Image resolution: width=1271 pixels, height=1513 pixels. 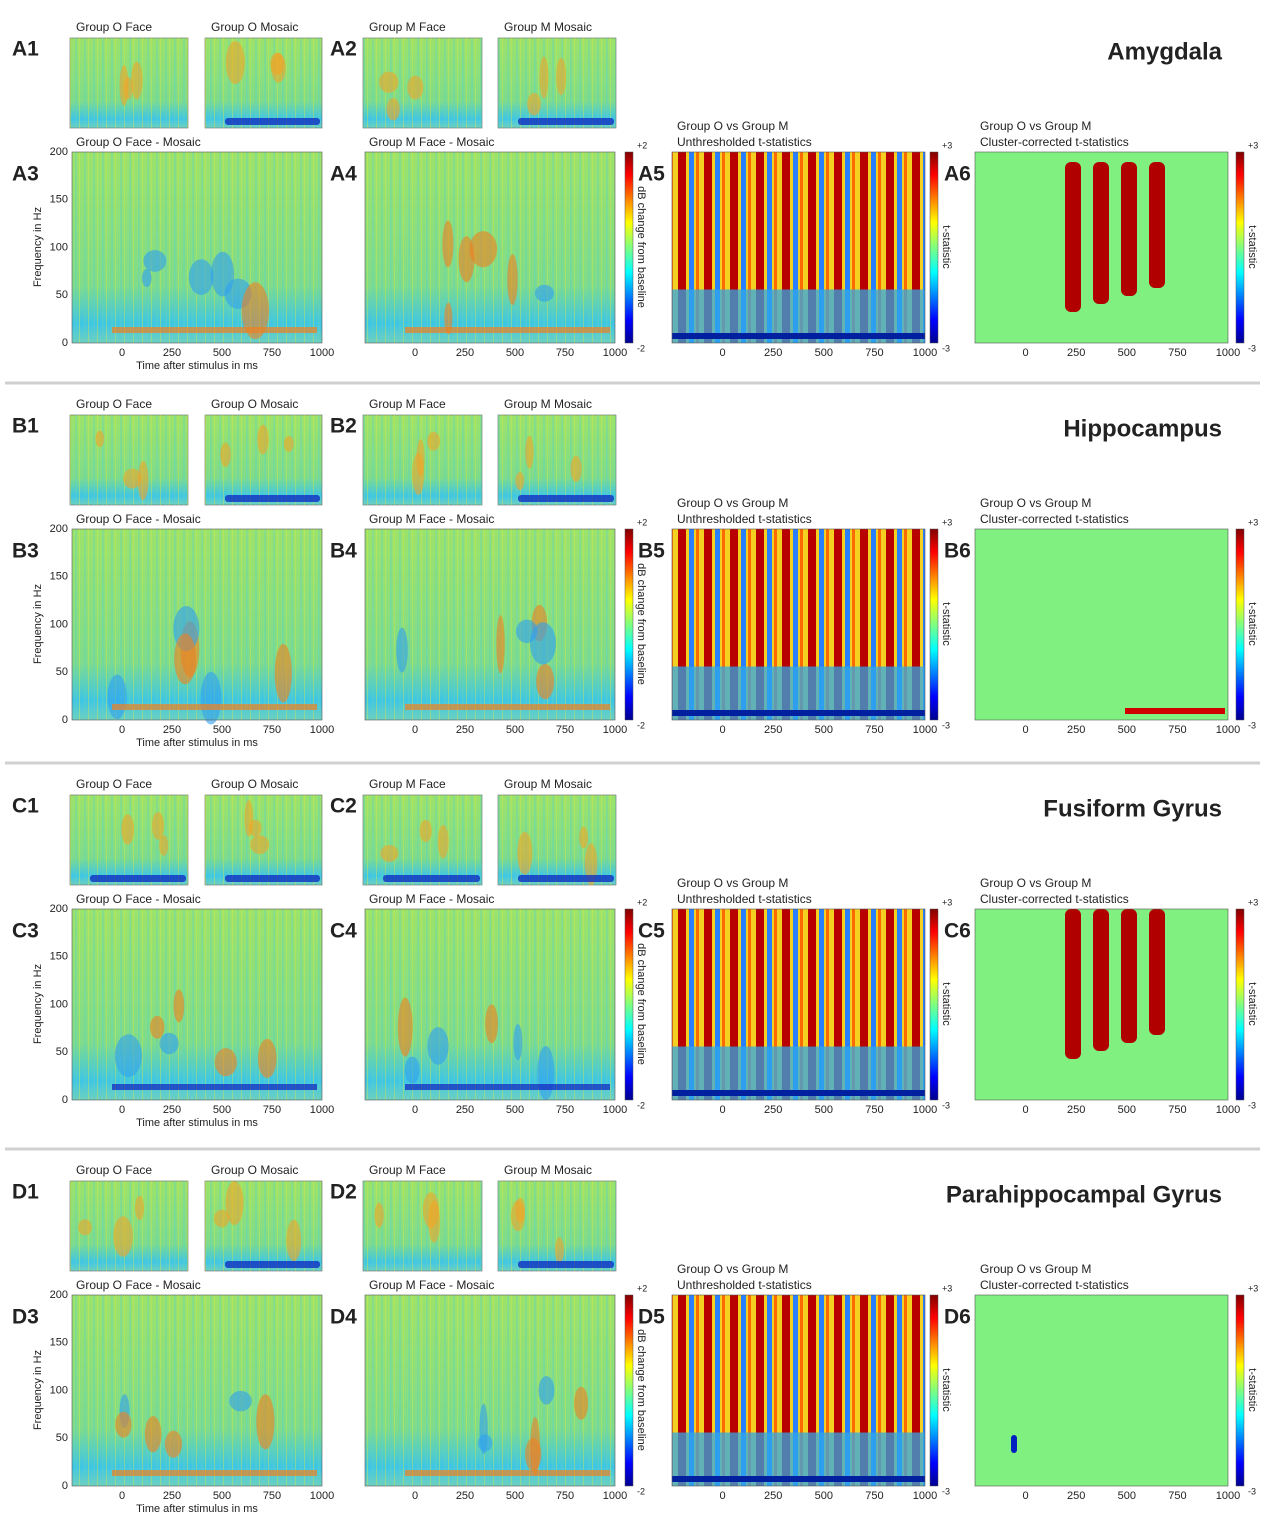 I want to click on region-title: Fusiform Gyrus, so click(x=1132, y=808).